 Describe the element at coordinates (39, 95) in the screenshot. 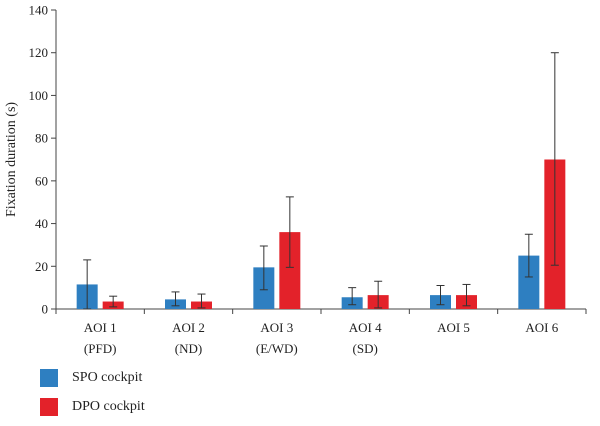

I see `y-tick-label: 100` at that location.